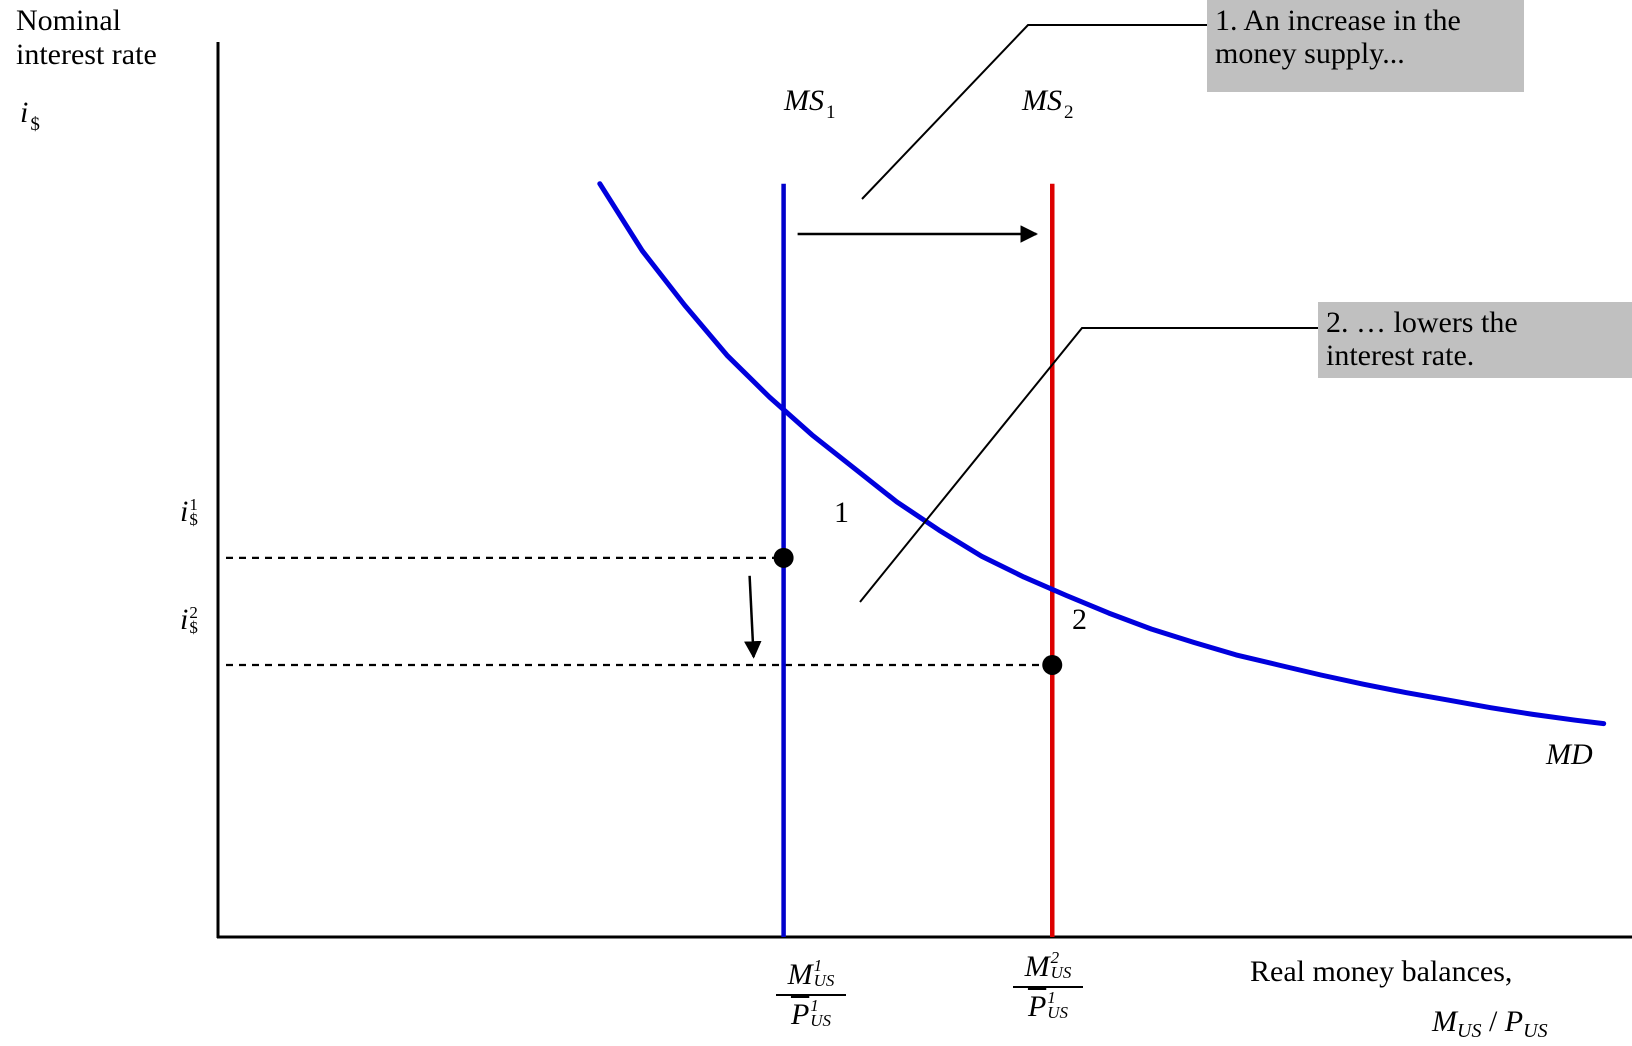 This screenshot has height=1046, width=1632. I want to click on ms1-label: MS 1, so click(810, 103).